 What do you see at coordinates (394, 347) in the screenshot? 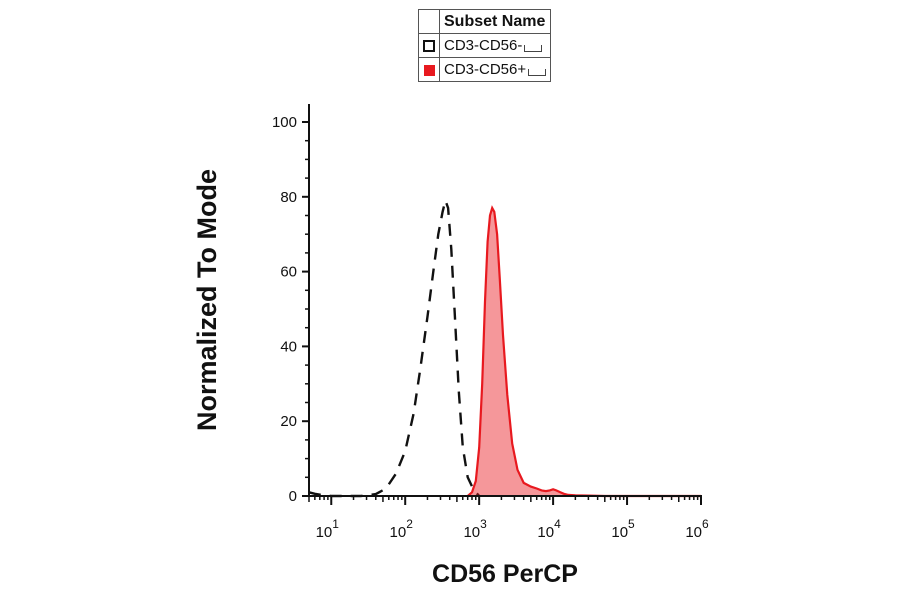
I see `series-line-cd56-neg` at bounding box center [394, 347].